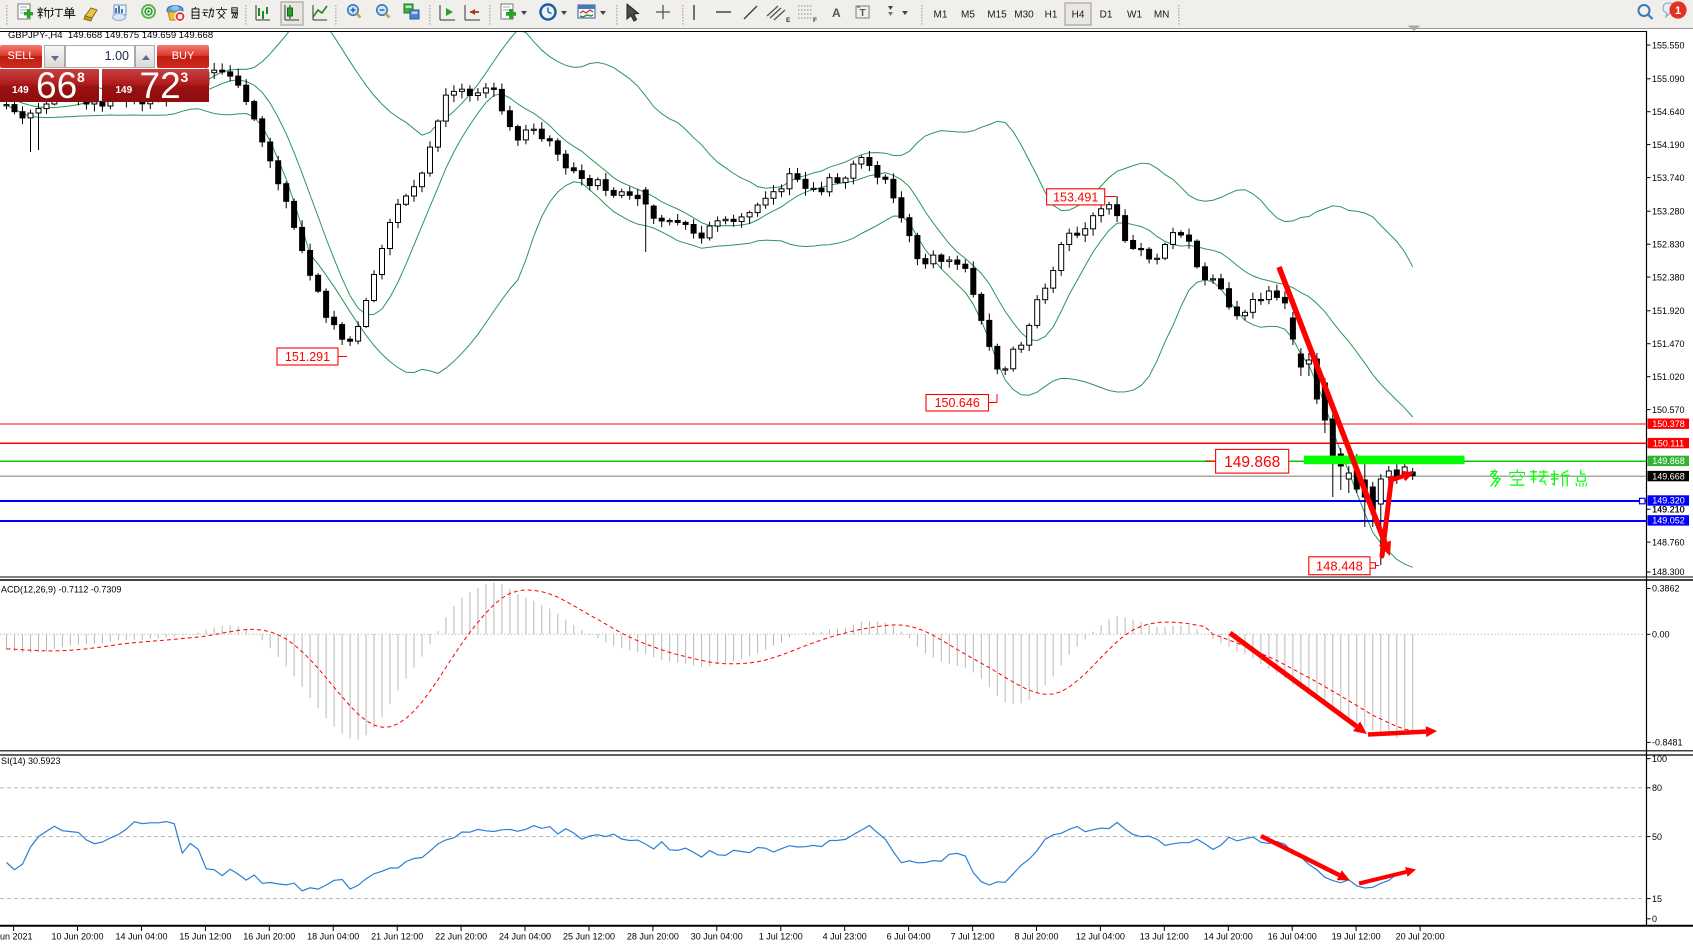 Image resolution: width=1693 pixels, height=945 pixels. Describe the element at coordinates (461, 937) in the screenshot. I see `svg-text: 22 Jun 20:00` at that location.